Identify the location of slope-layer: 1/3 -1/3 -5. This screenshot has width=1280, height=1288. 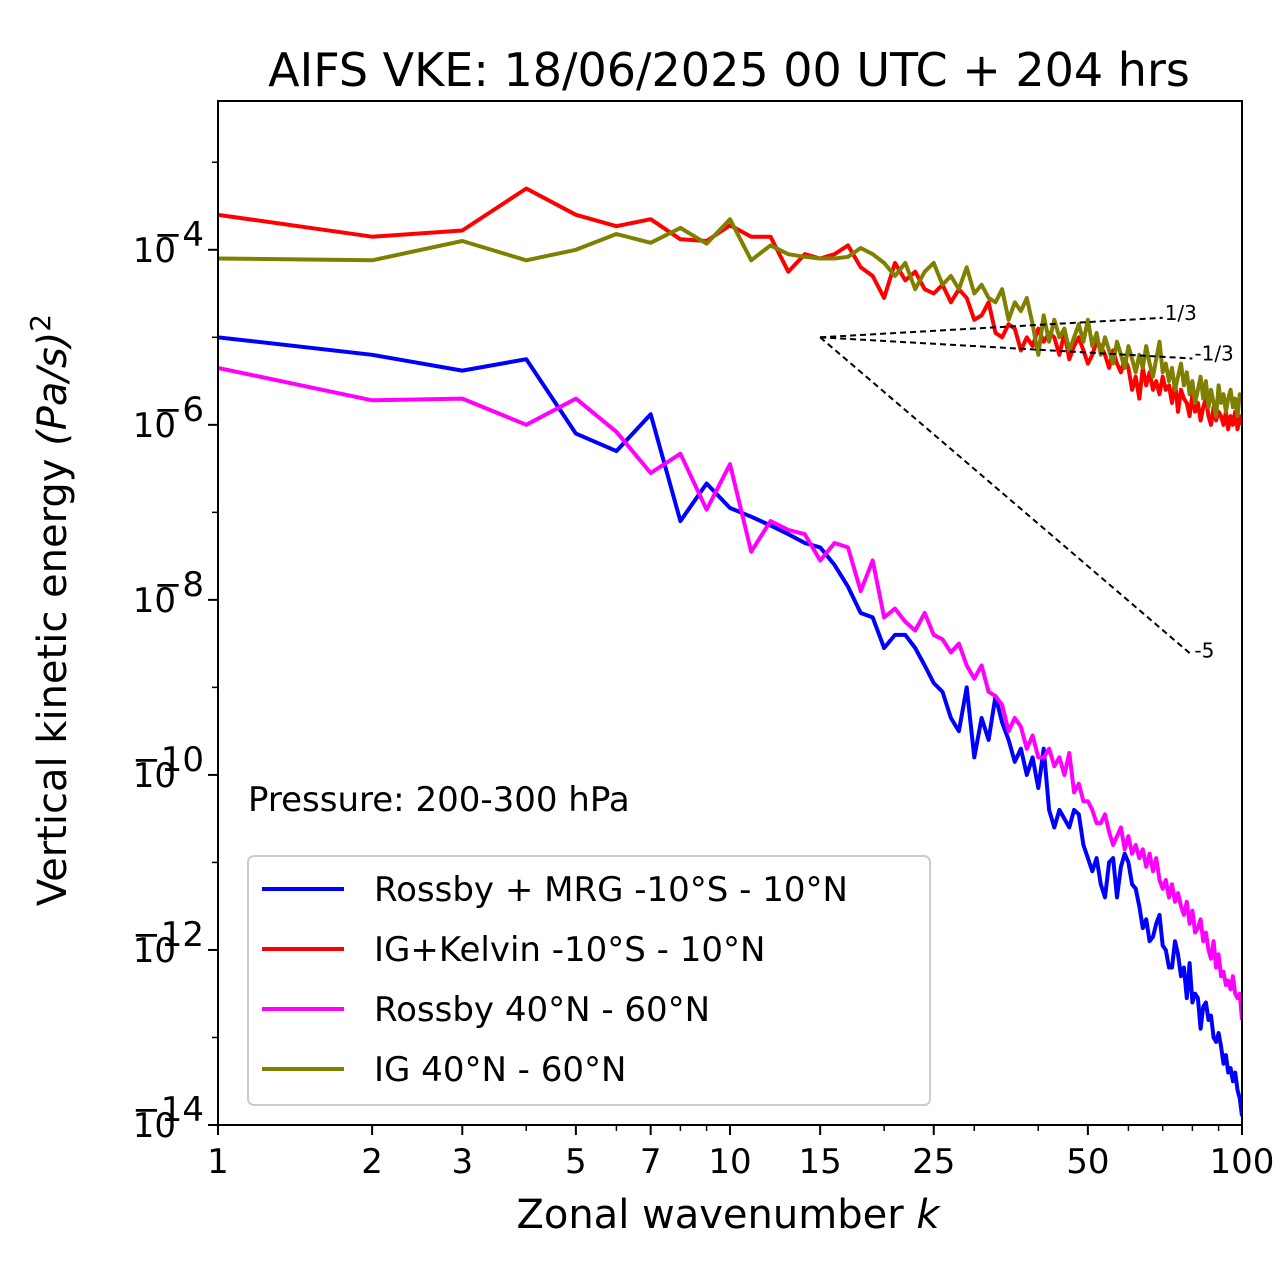
(1026, 481).